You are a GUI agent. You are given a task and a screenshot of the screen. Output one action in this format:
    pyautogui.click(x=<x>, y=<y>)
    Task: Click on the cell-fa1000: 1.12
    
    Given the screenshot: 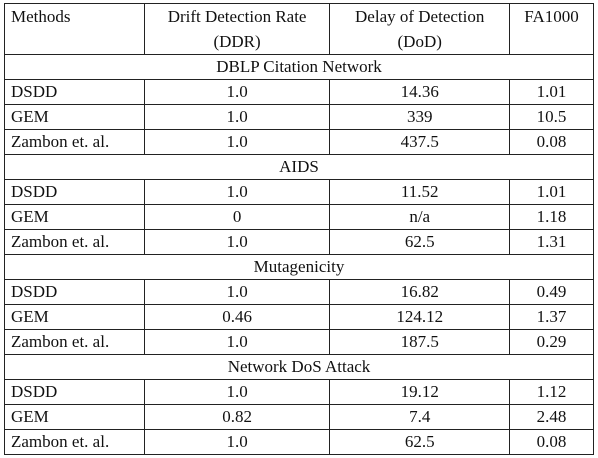 What is the action you would take?
    pyautogui.click(x=551, y=392)
    